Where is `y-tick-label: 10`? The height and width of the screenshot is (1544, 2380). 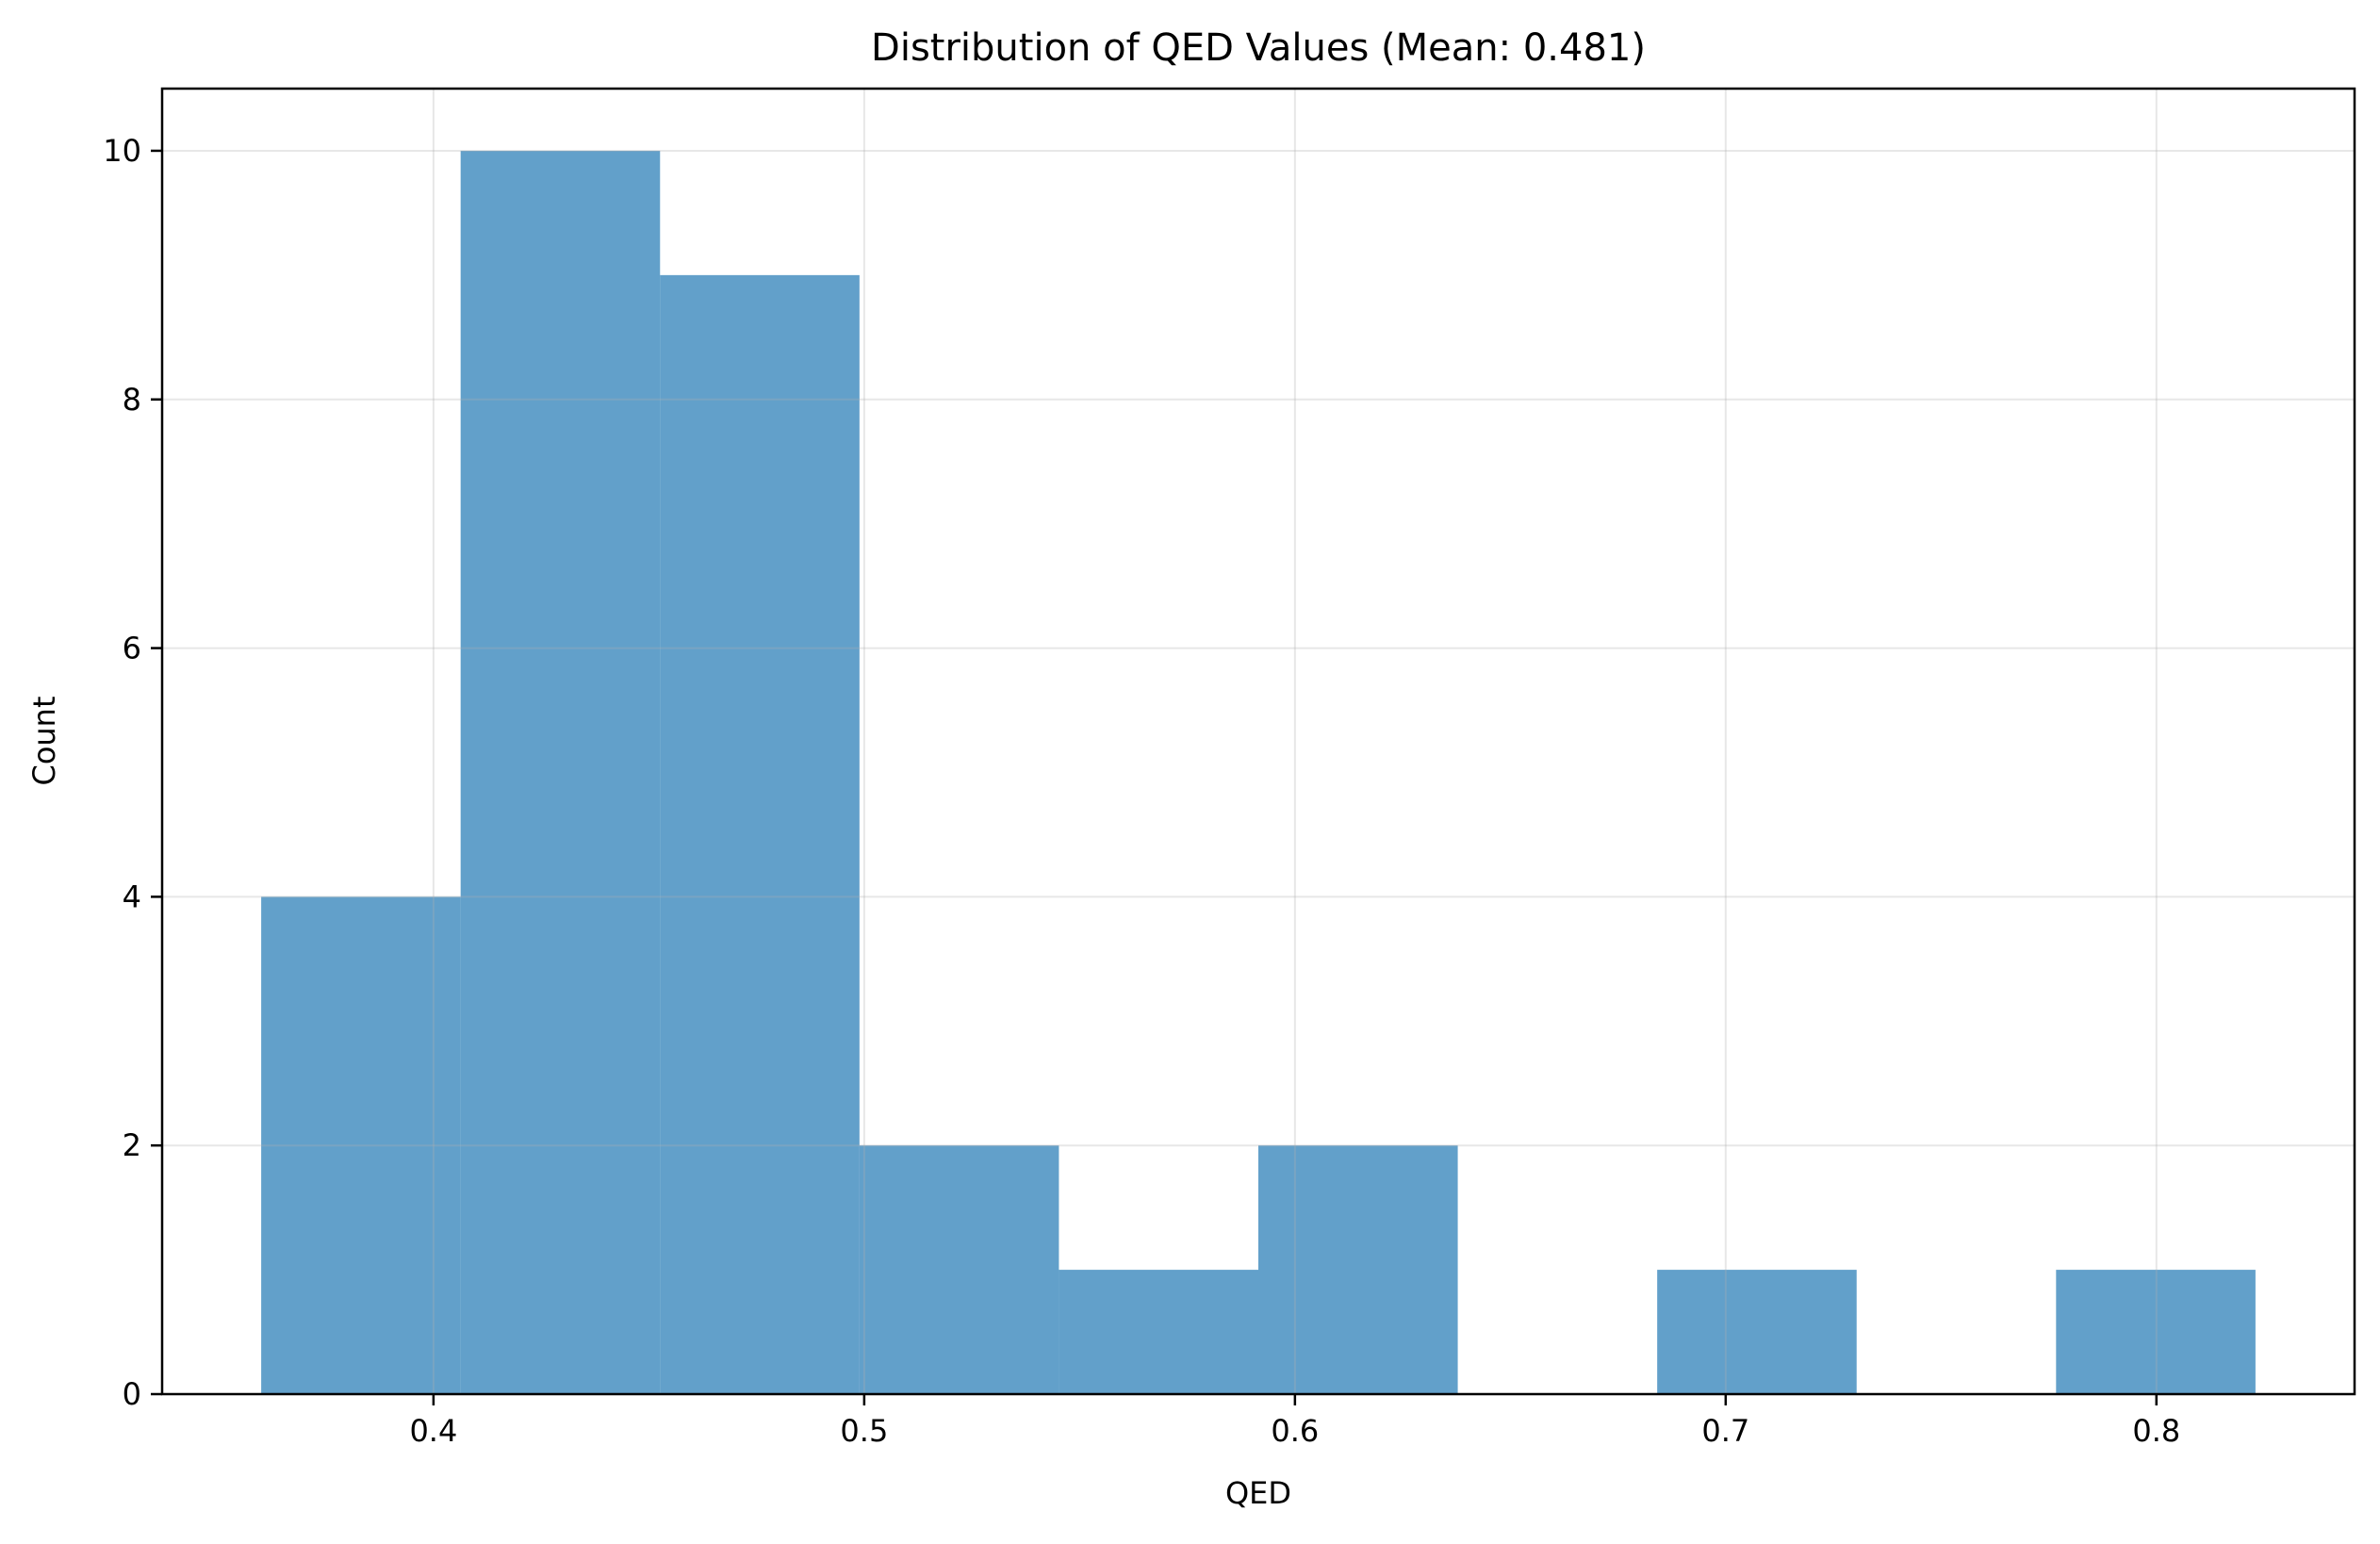 y-tick-label: 10 is located at coordinates (122, 151).